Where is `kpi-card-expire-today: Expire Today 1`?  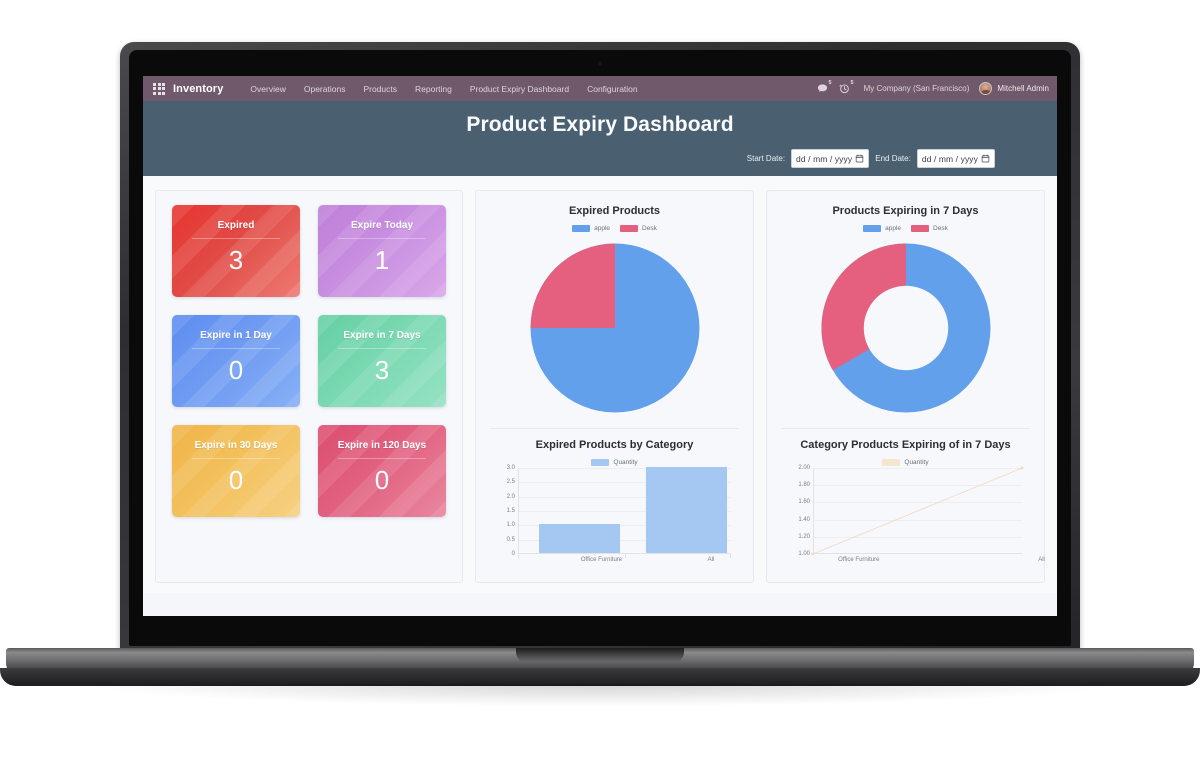 kpi-card-expire-today: Expire Today 1 is located at coordinates (382, 251).